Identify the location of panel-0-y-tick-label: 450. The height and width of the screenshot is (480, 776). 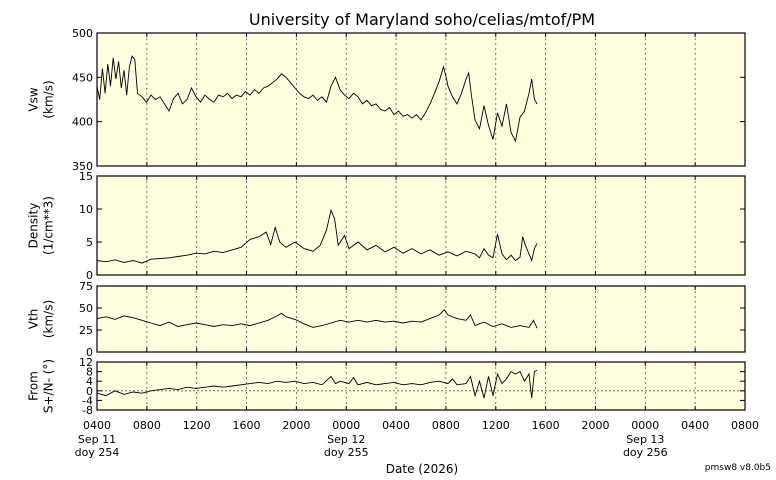
(82, 77).